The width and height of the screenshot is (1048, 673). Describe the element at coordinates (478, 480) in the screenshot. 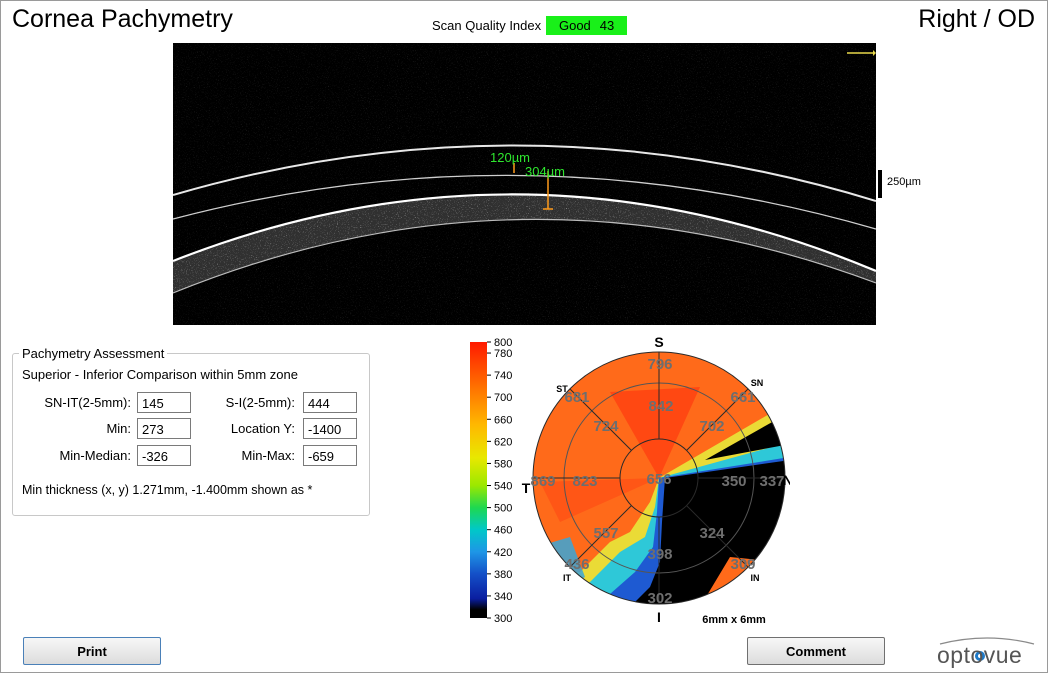

I see `color-scale-bar` at that location.